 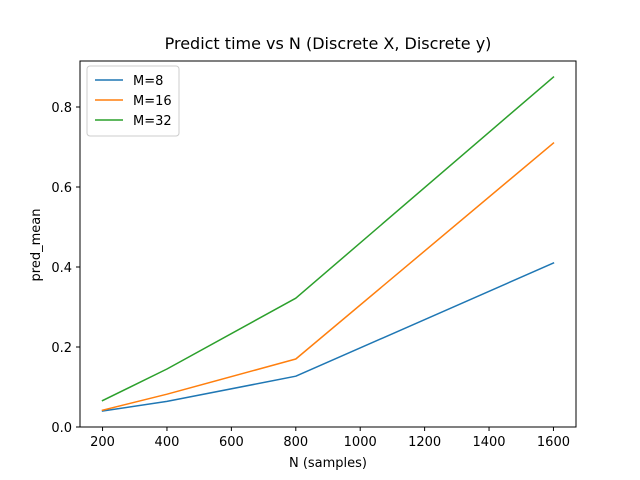 What do you see at coordinates (424, 442) in the screenshot?
I see `x-tick-label: 1200` at bounding box center [424, 442].